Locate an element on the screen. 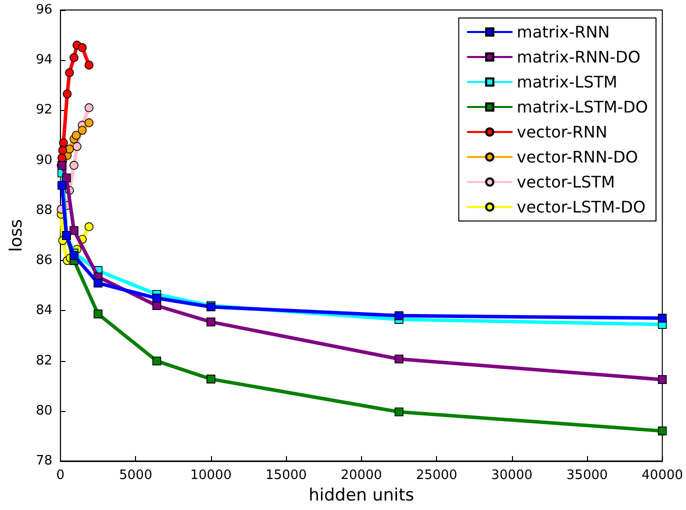 The height and width of the screenshot is (510, 686). legend-label: vector-LSTM-DO is located at coordinates (581, 207).